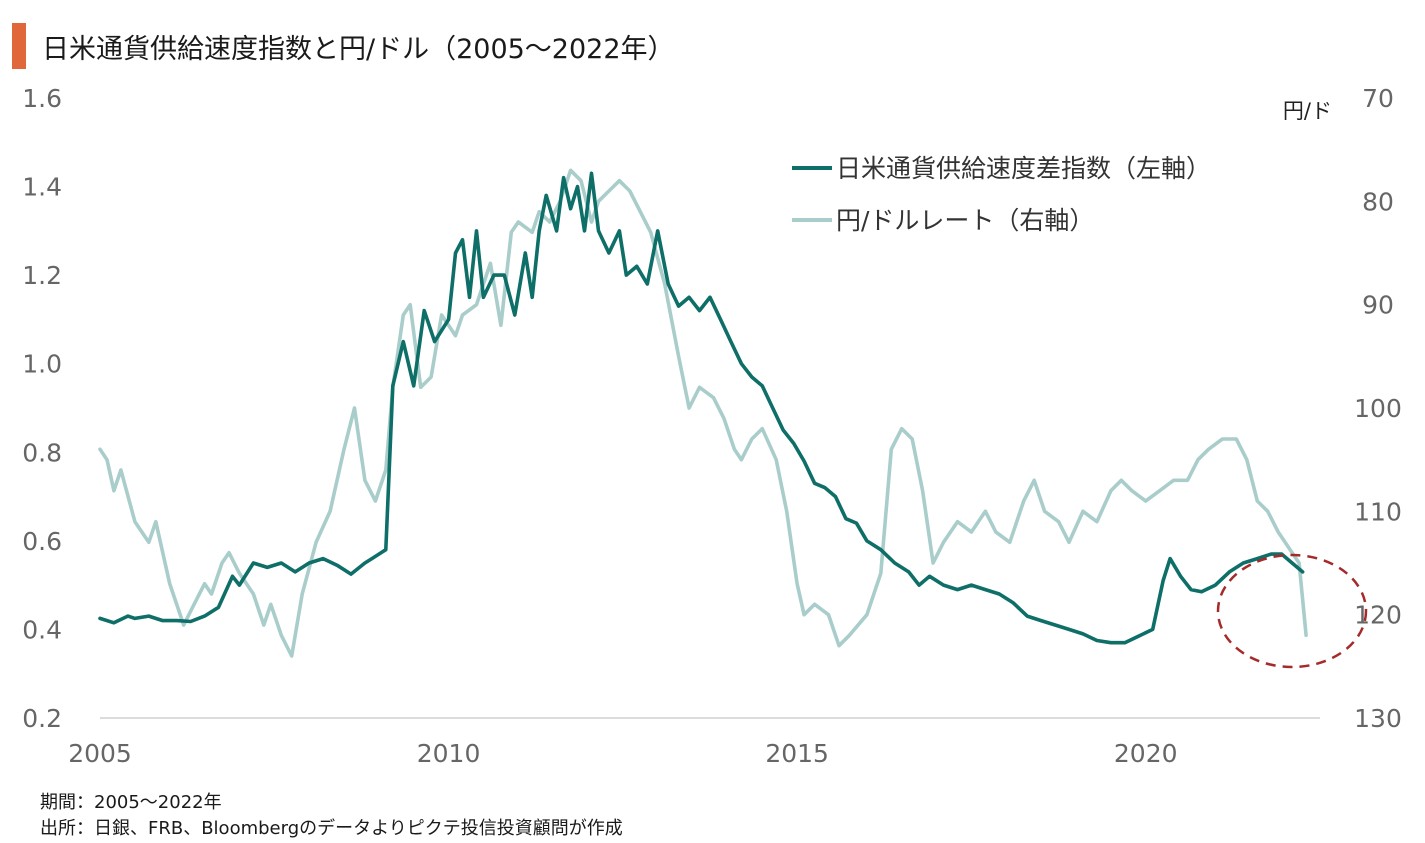  Describe the element at coordinates (42, 275) in the screenshot. I see `left-tick-label: 1.2` at that location.